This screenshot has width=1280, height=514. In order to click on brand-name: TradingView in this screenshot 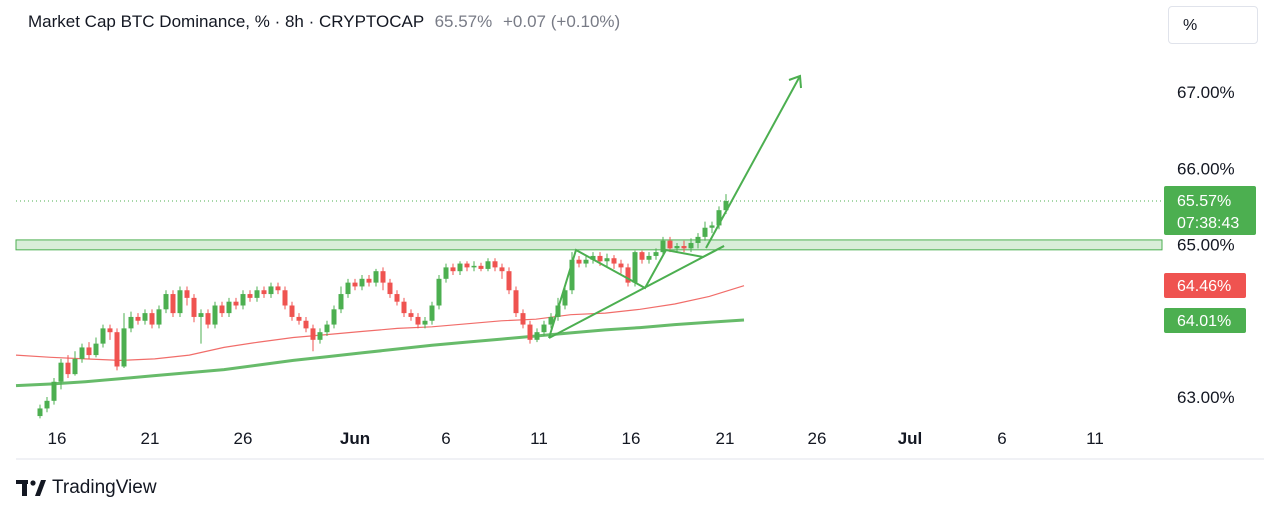, I will do `click(104, 487)`.